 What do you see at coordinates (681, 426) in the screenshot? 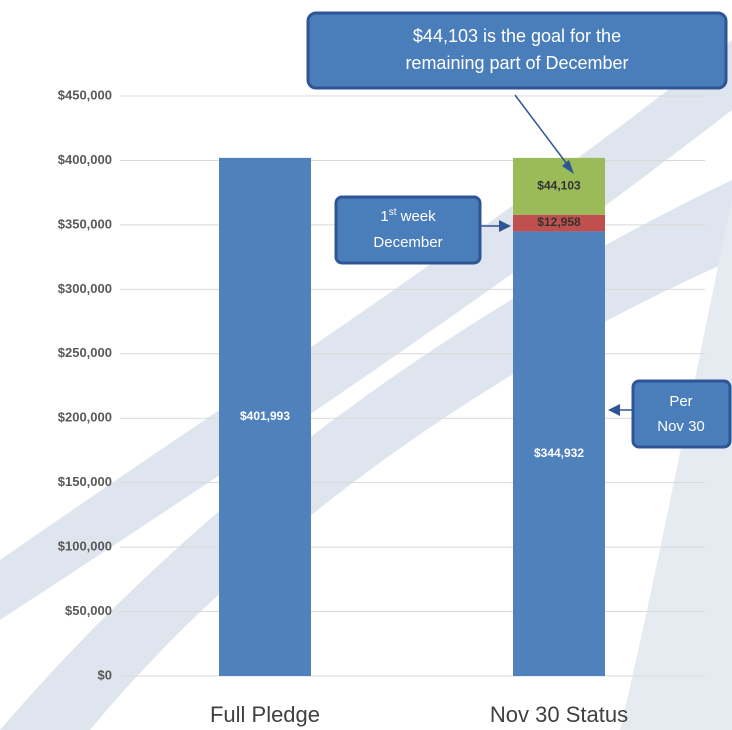
I see `callout-text: Nov 30` at bounding box center [681, 426].